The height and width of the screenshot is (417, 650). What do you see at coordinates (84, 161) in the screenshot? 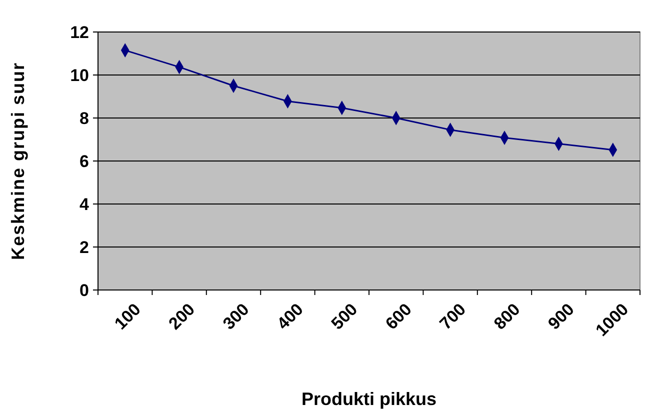
I see `y-tick-label: 6` at bounding box center [84, 161].